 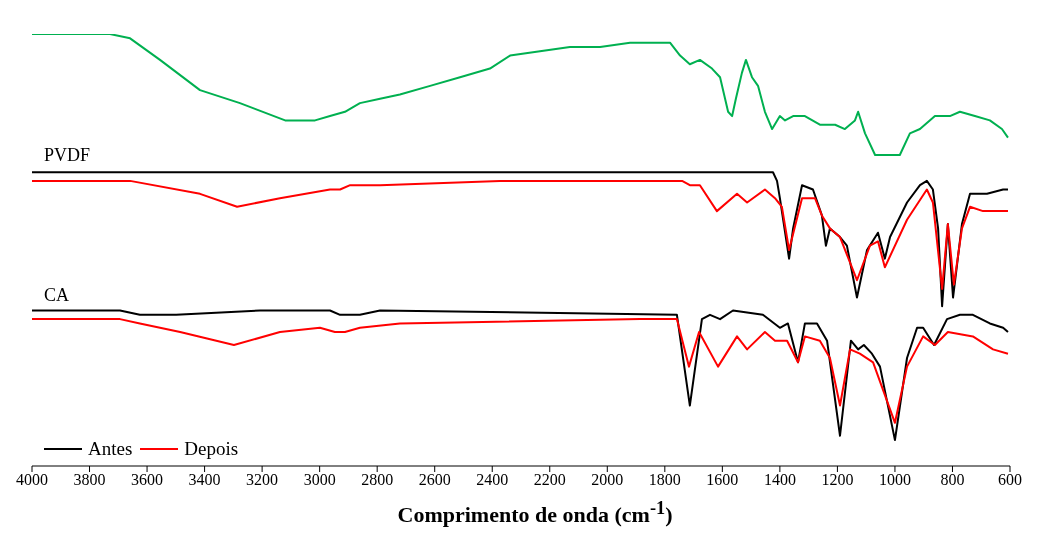 What do you see at coordinates (110, 449) in the screenshot?
I see `legend-label: Antes` at bounding box center [110, 449].